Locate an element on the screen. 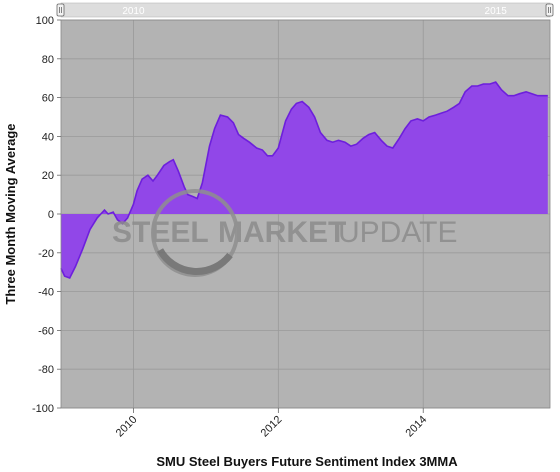 Image resolution: width=560 pixels, height=472 pixels. y-tick-label: 80 is located at coordinates (48, 60).